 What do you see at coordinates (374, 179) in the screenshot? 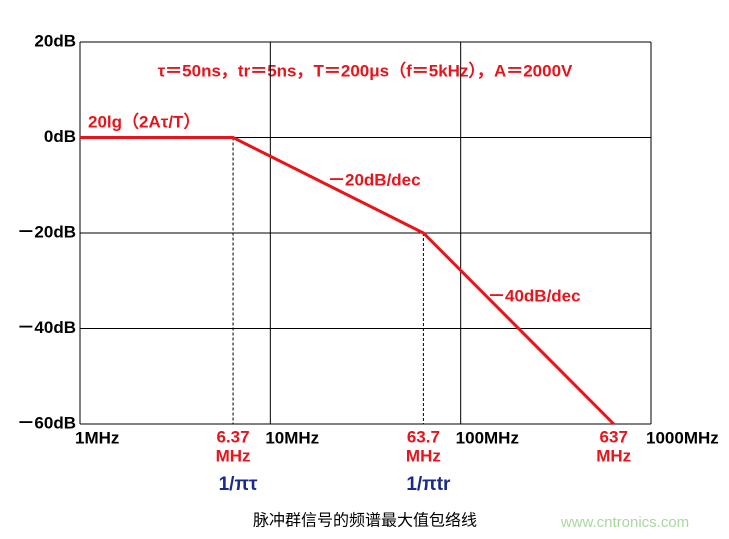
I see `slope-label: －20dB/dec` at bounding box center [374, 179].